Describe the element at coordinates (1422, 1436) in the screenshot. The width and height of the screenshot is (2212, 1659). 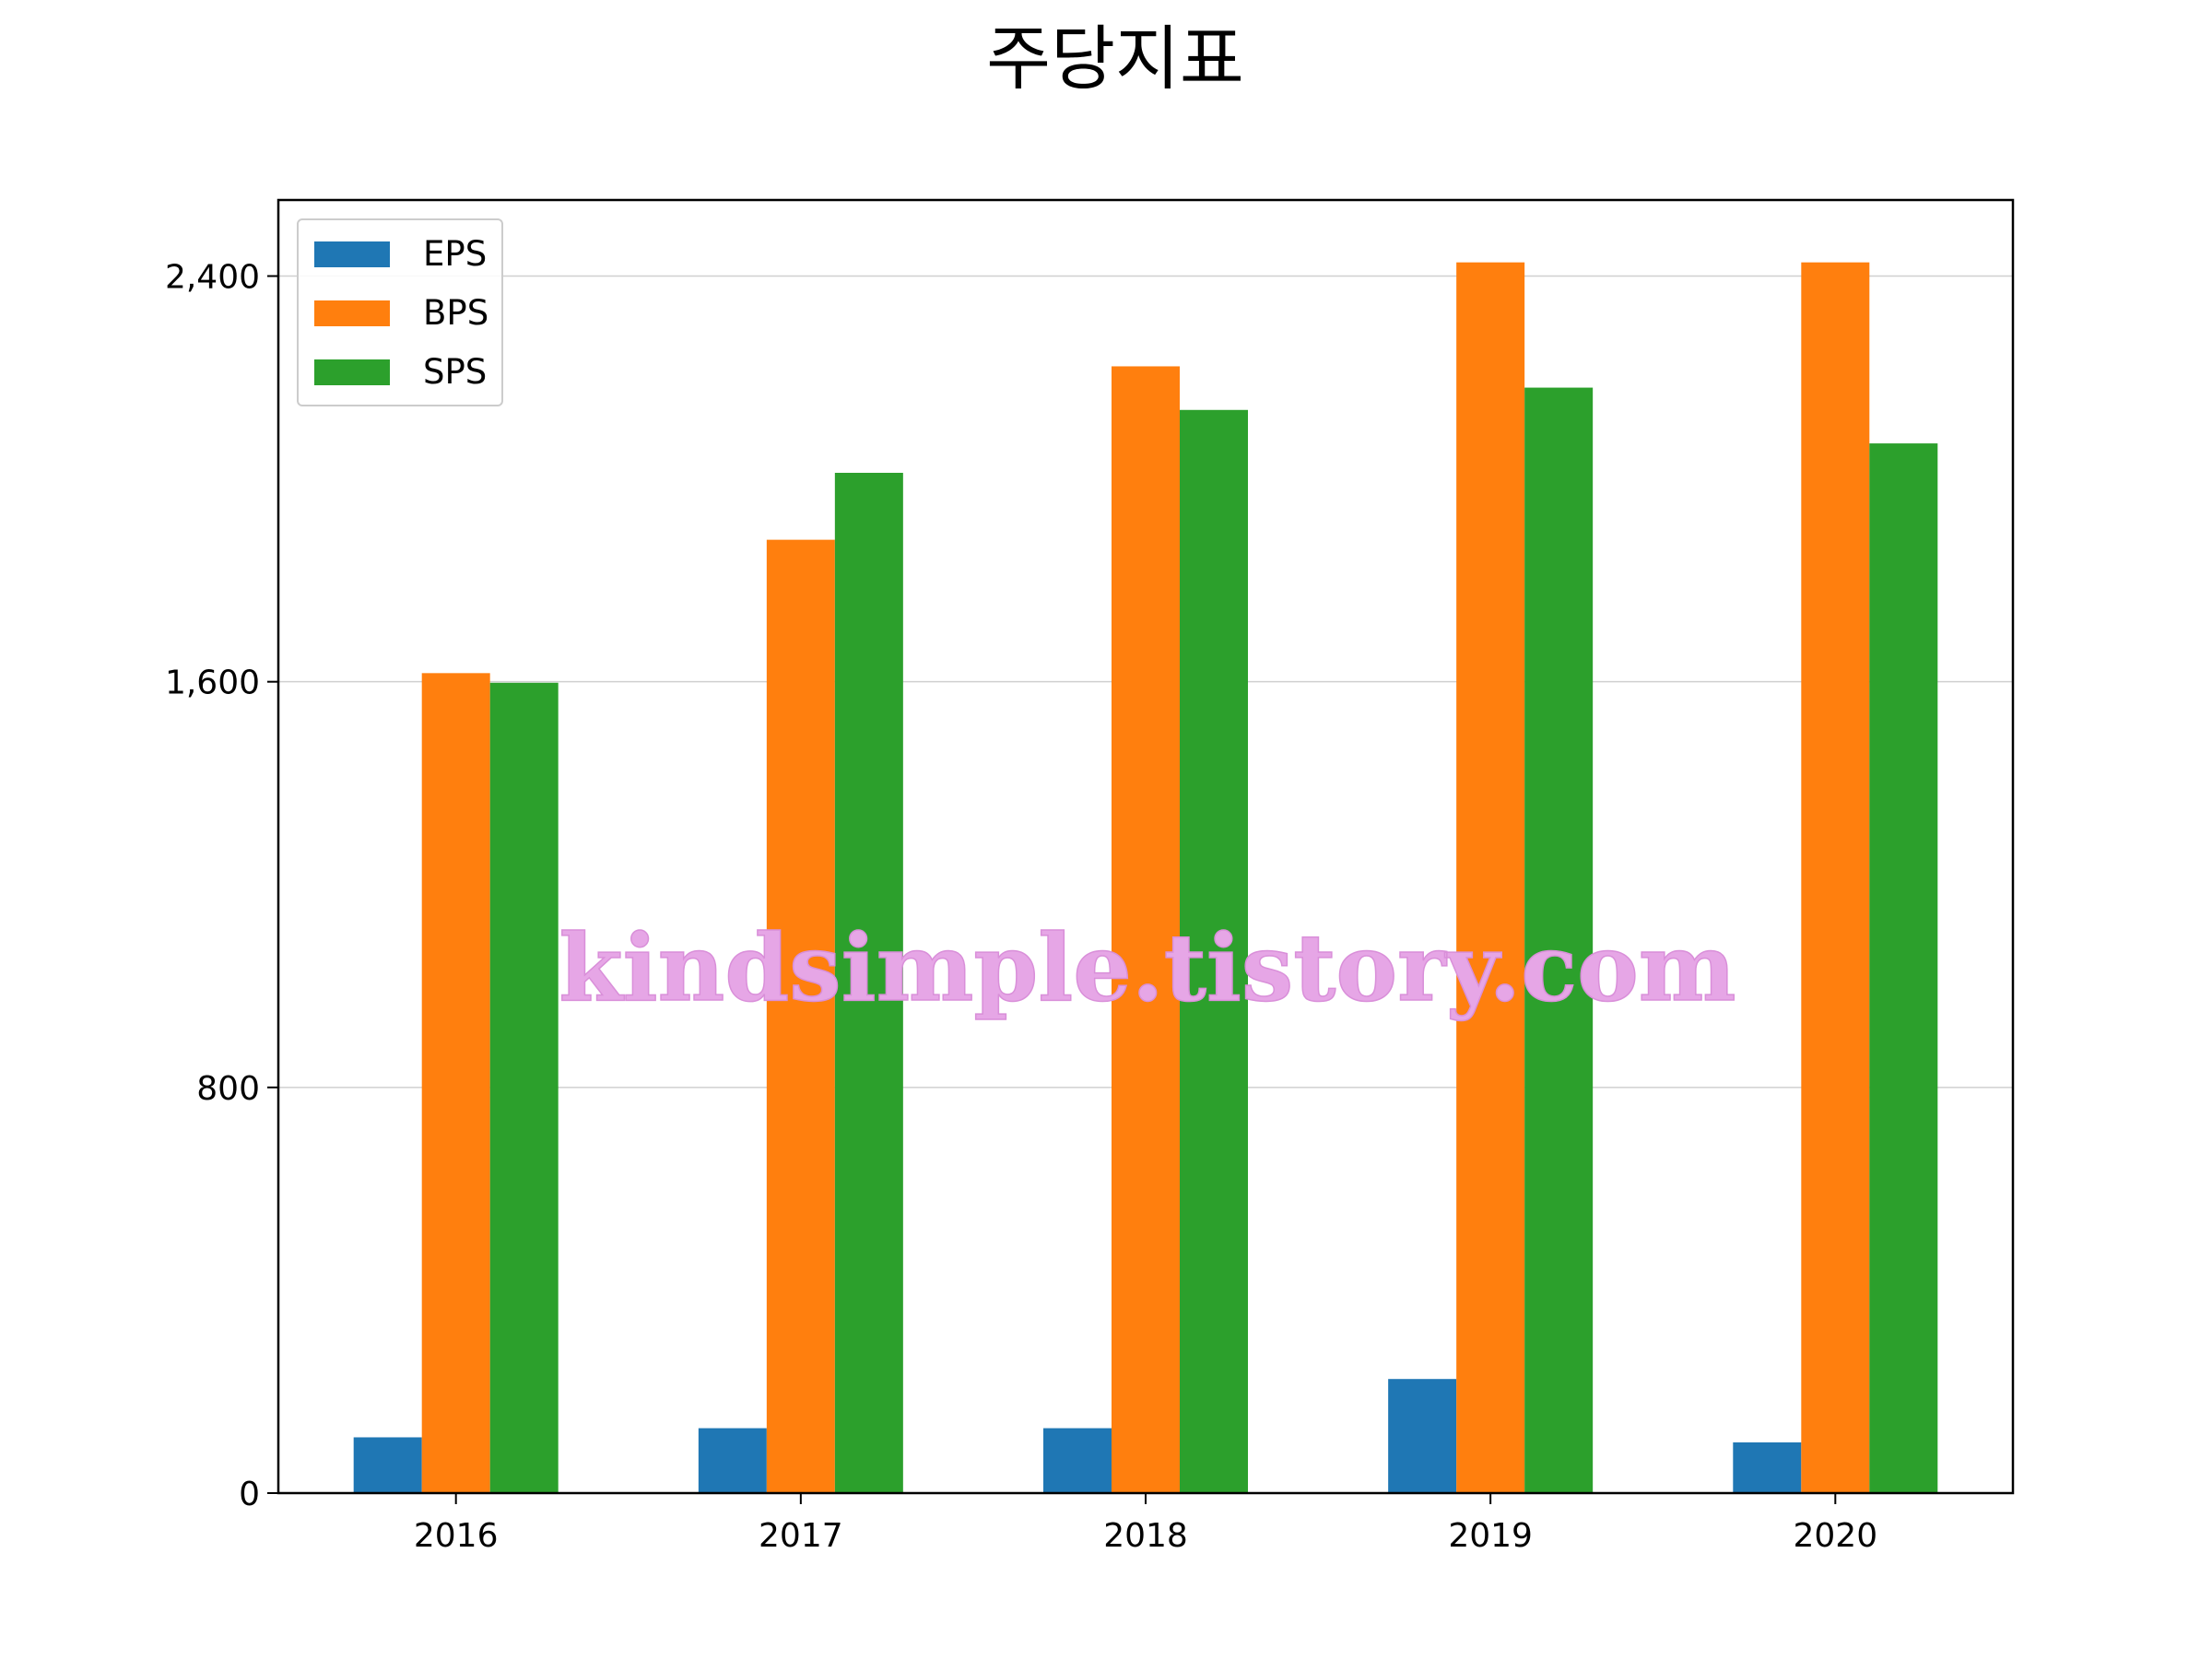
I see `bar-eps-2019` at that location.